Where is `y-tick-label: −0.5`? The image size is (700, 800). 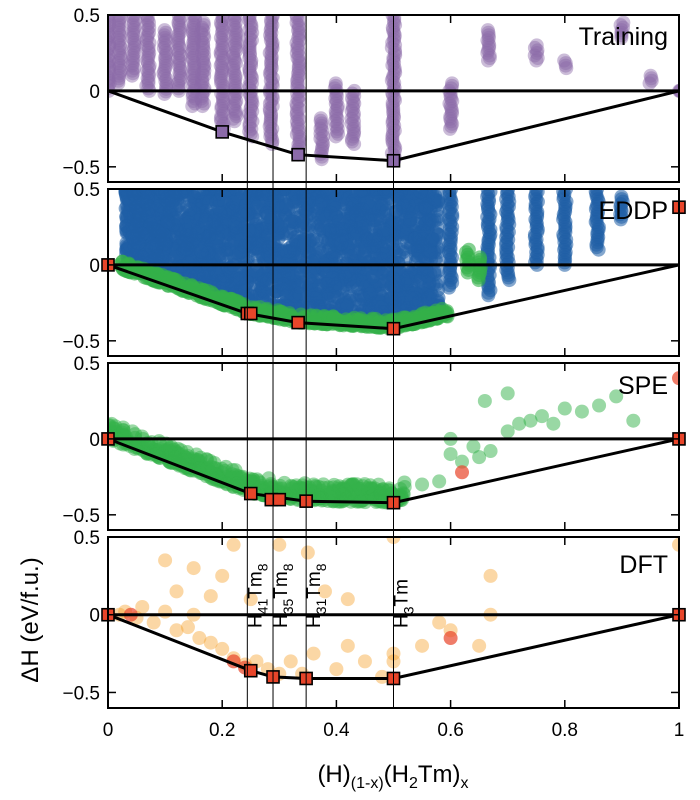
y-tick-label: −0.5 is located at coordinates (81, 168).